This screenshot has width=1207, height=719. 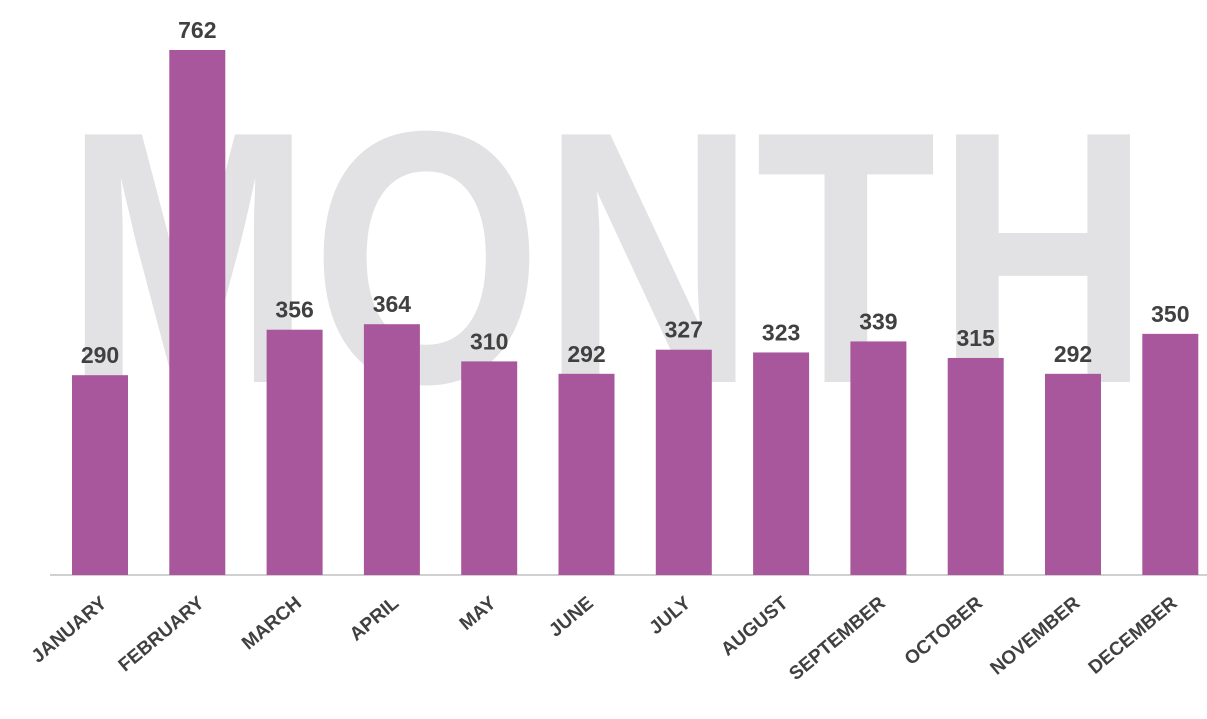 What do you see at coordinates (272, 624) in the screenshot?
I see `x-tick-label: MARCH` at bounding box center [272, 624].